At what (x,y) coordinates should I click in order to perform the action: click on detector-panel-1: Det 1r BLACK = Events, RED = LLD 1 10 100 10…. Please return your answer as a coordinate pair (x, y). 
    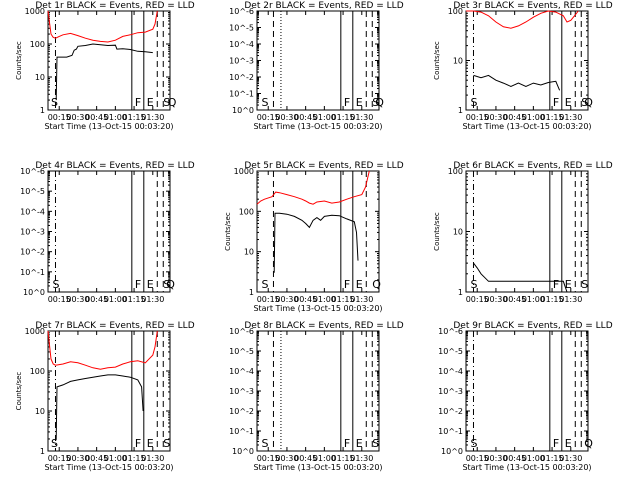
    Looking at the image, I should click on (105, 66).